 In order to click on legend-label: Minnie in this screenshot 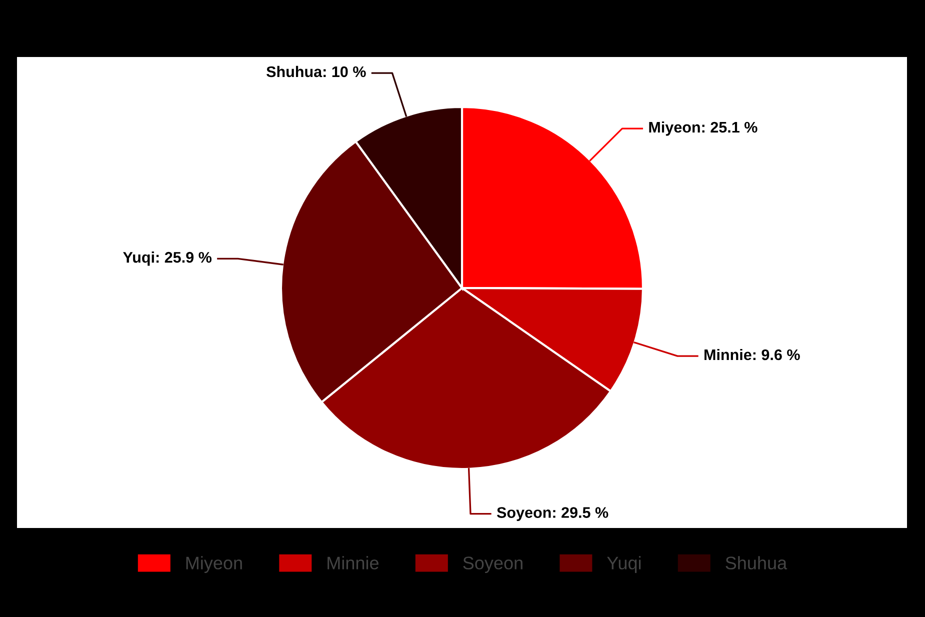, I will do `click(353, 563)`.